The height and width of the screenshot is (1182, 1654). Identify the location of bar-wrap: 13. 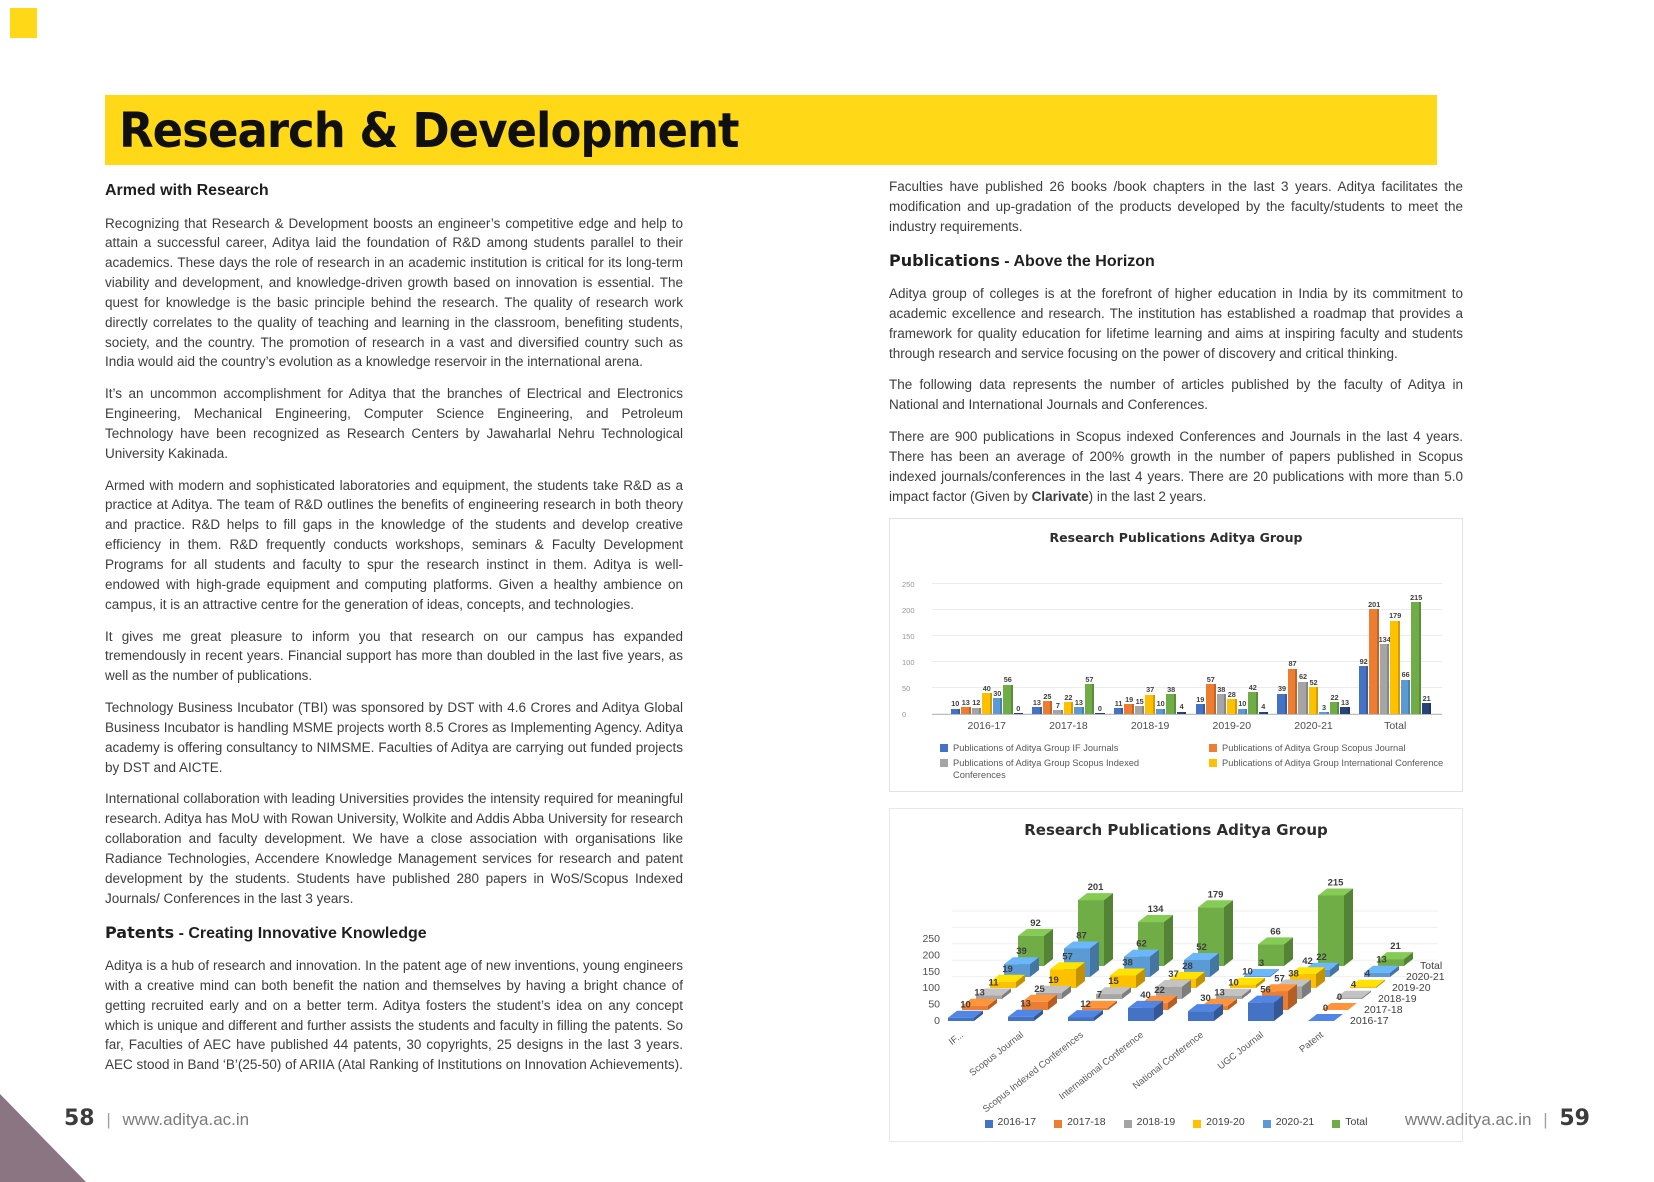
(1037, 706).